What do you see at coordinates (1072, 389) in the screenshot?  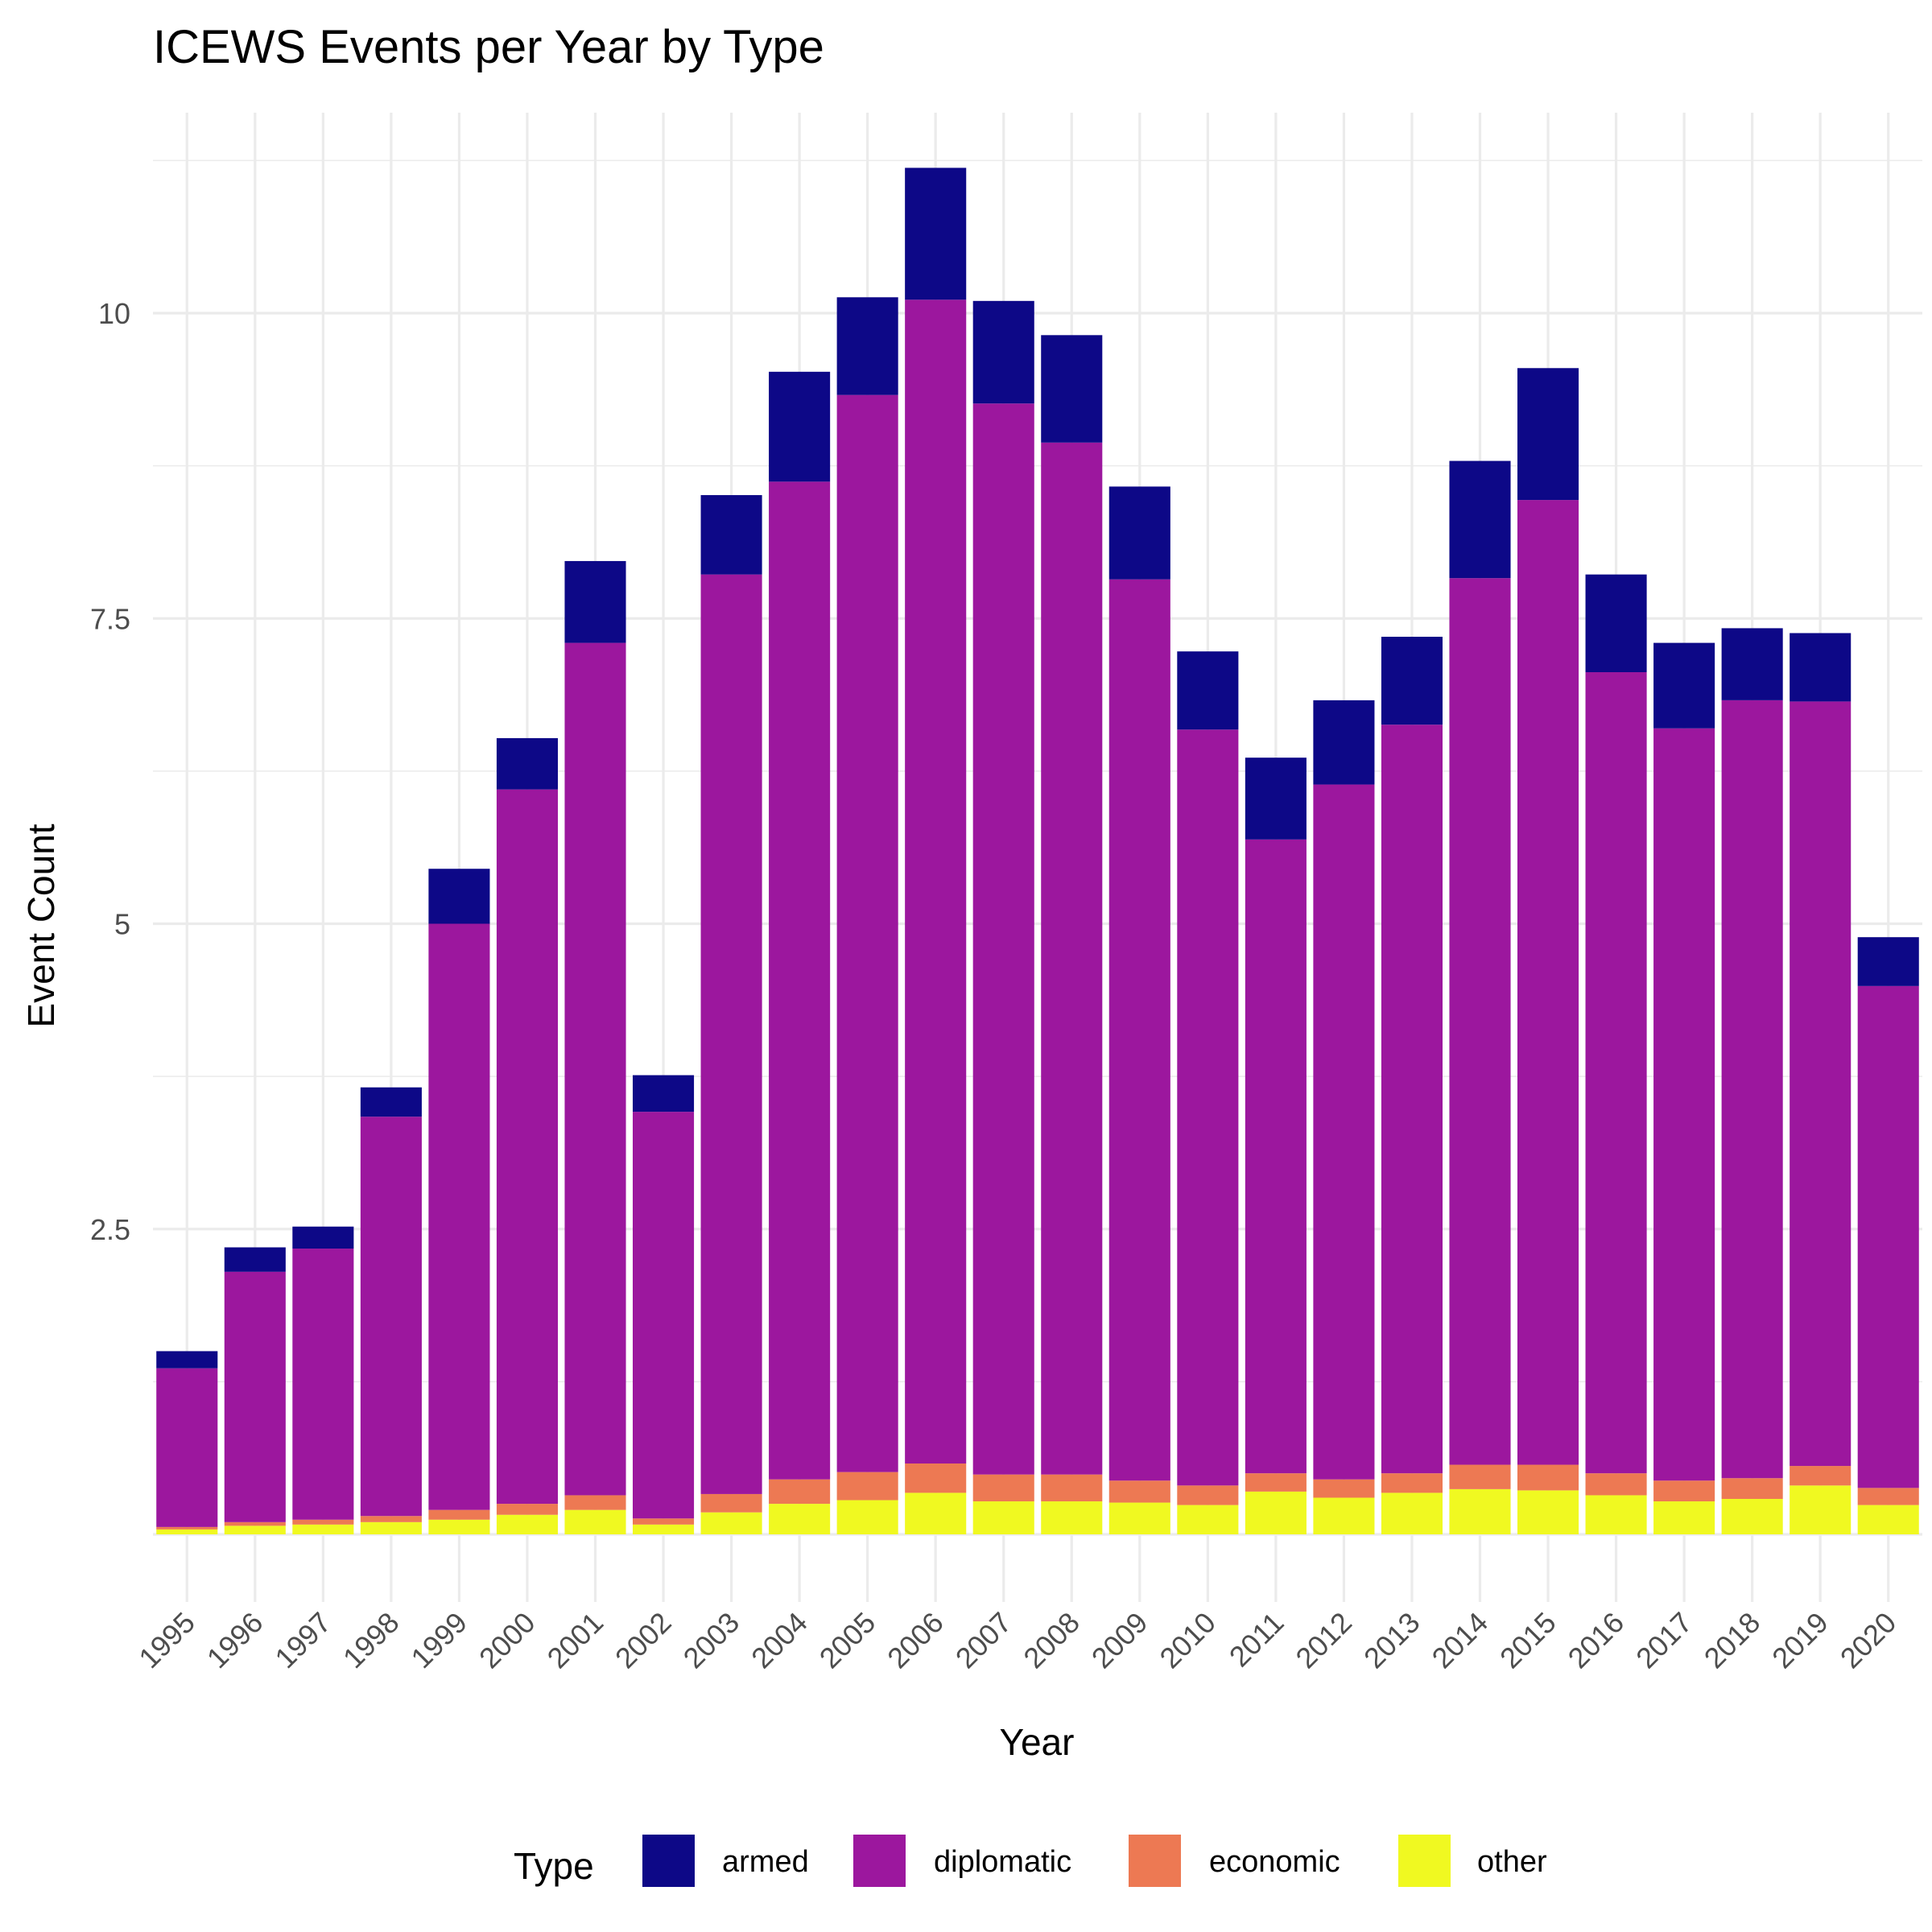 I see `bar-armed-2008` at bounding box center [1072, 389].